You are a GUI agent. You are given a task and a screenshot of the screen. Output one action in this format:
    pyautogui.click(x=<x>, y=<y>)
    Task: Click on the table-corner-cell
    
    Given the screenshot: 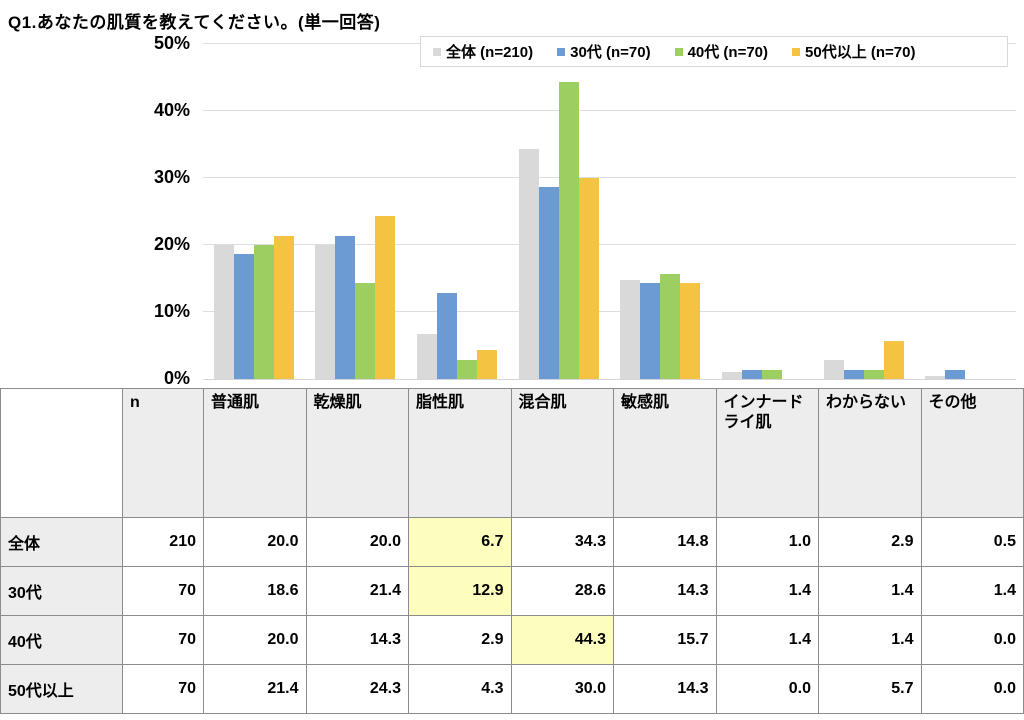 What is the action you would take?
    pyautogui.click(x=61, y=453)
    